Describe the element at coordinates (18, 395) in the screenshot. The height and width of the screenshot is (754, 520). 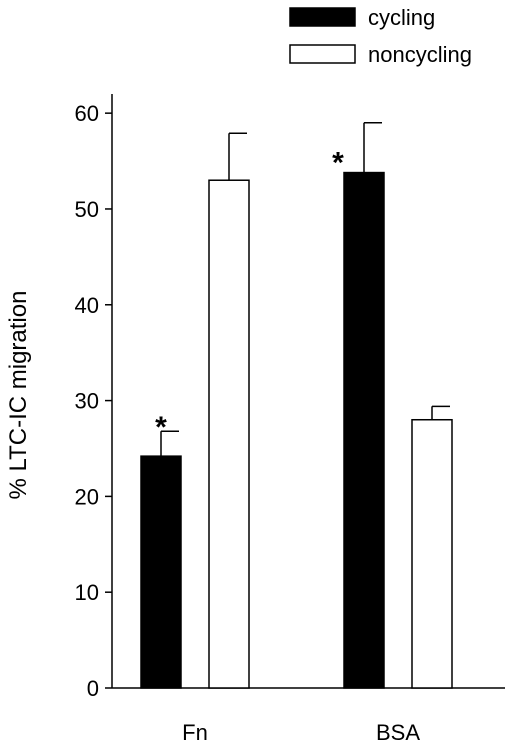
I see `y-axis-label: % LTC-IC migration` at that location.